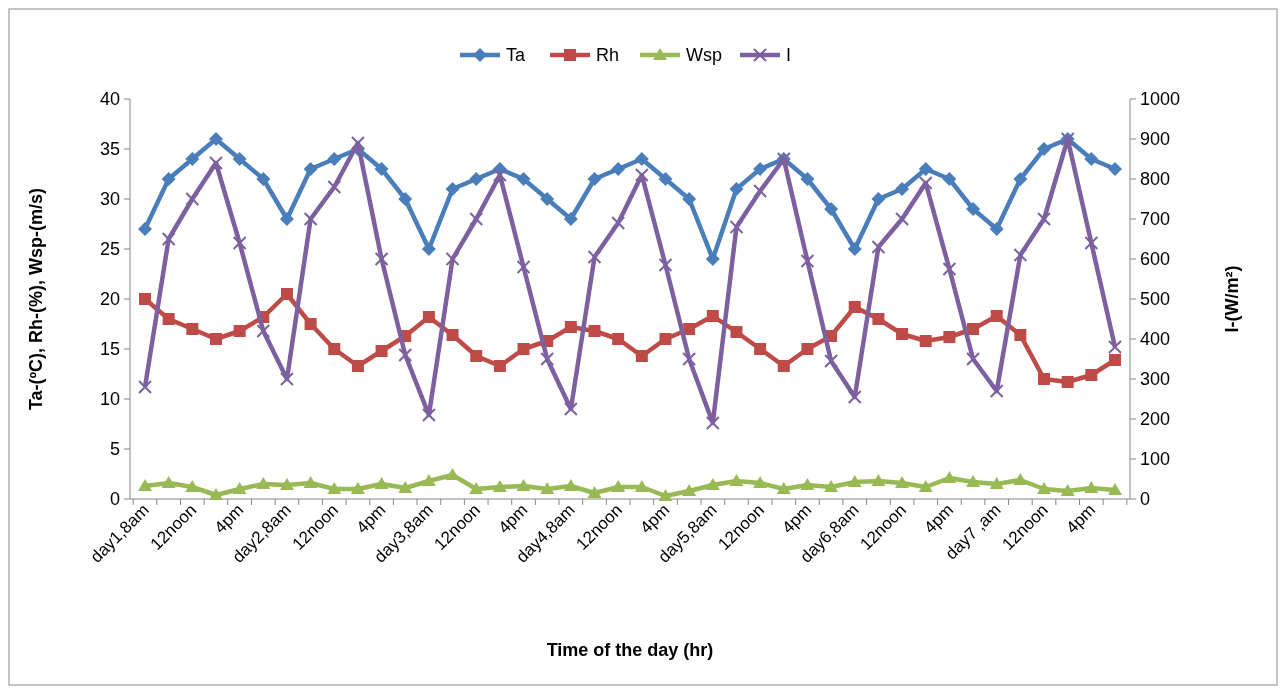  What do you see at coordinates (789, 55) in the screenshot?
I see `legend-label: I` at bounding box center [789, 55].